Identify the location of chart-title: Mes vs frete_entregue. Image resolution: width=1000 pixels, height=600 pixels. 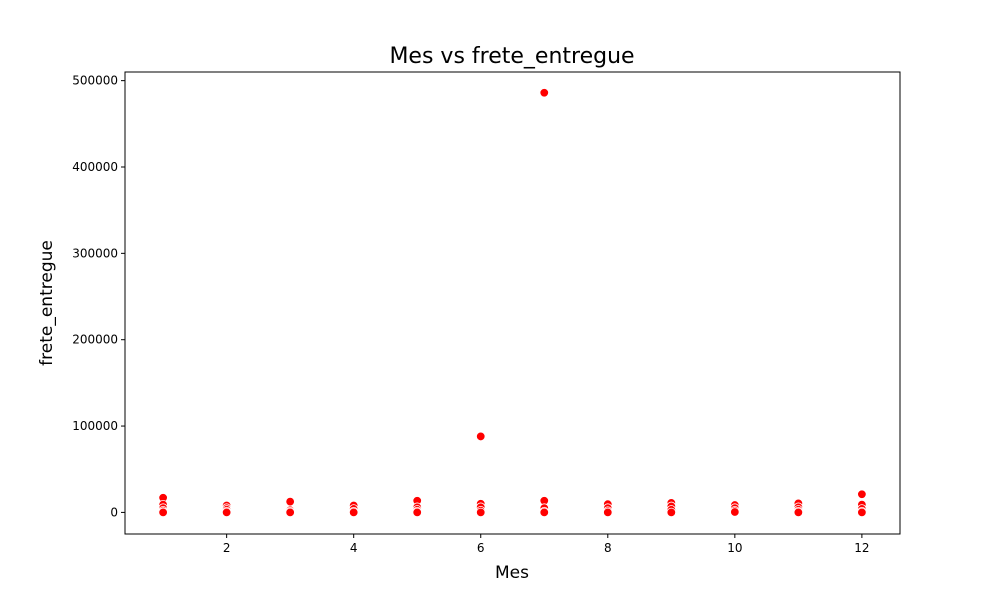
(511, 56).